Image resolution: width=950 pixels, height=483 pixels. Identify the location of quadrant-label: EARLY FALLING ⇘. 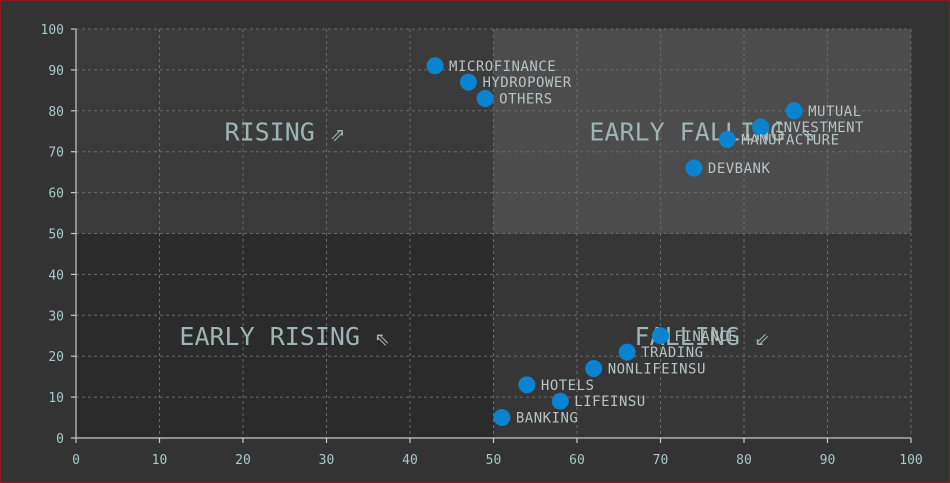
(702, 131).